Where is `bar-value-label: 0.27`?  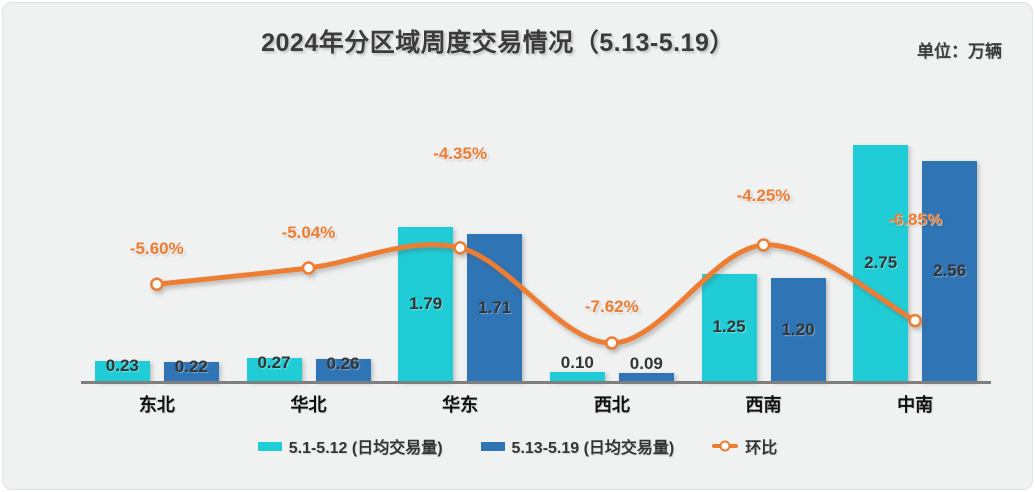
bar-value-label: 0.27 is located at coordinates (274, 362).